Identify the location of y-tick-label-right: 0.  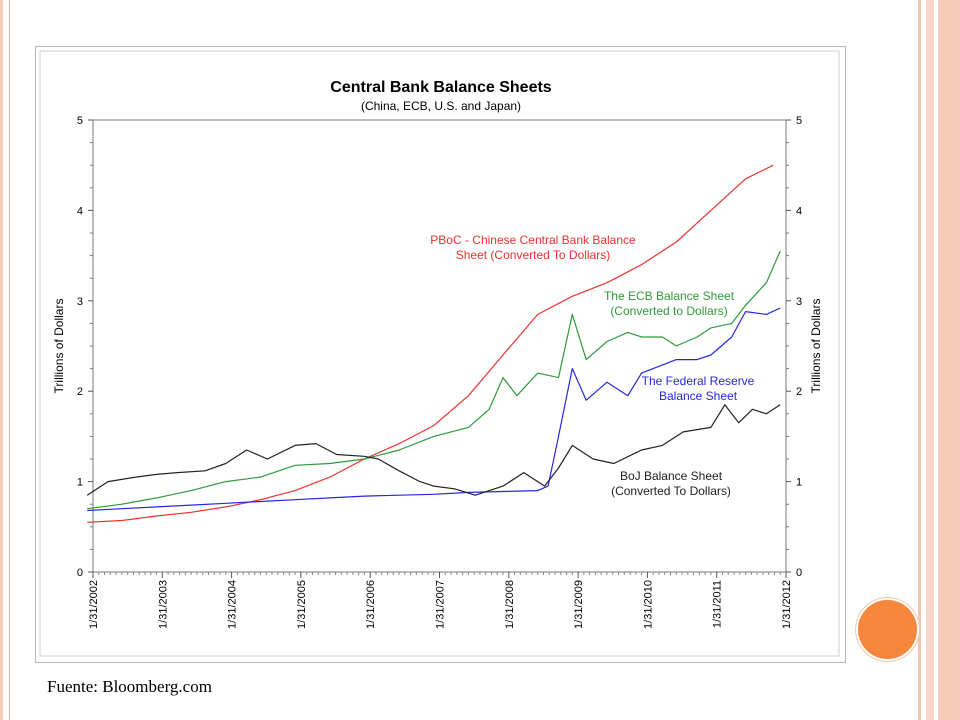
(799, 573).